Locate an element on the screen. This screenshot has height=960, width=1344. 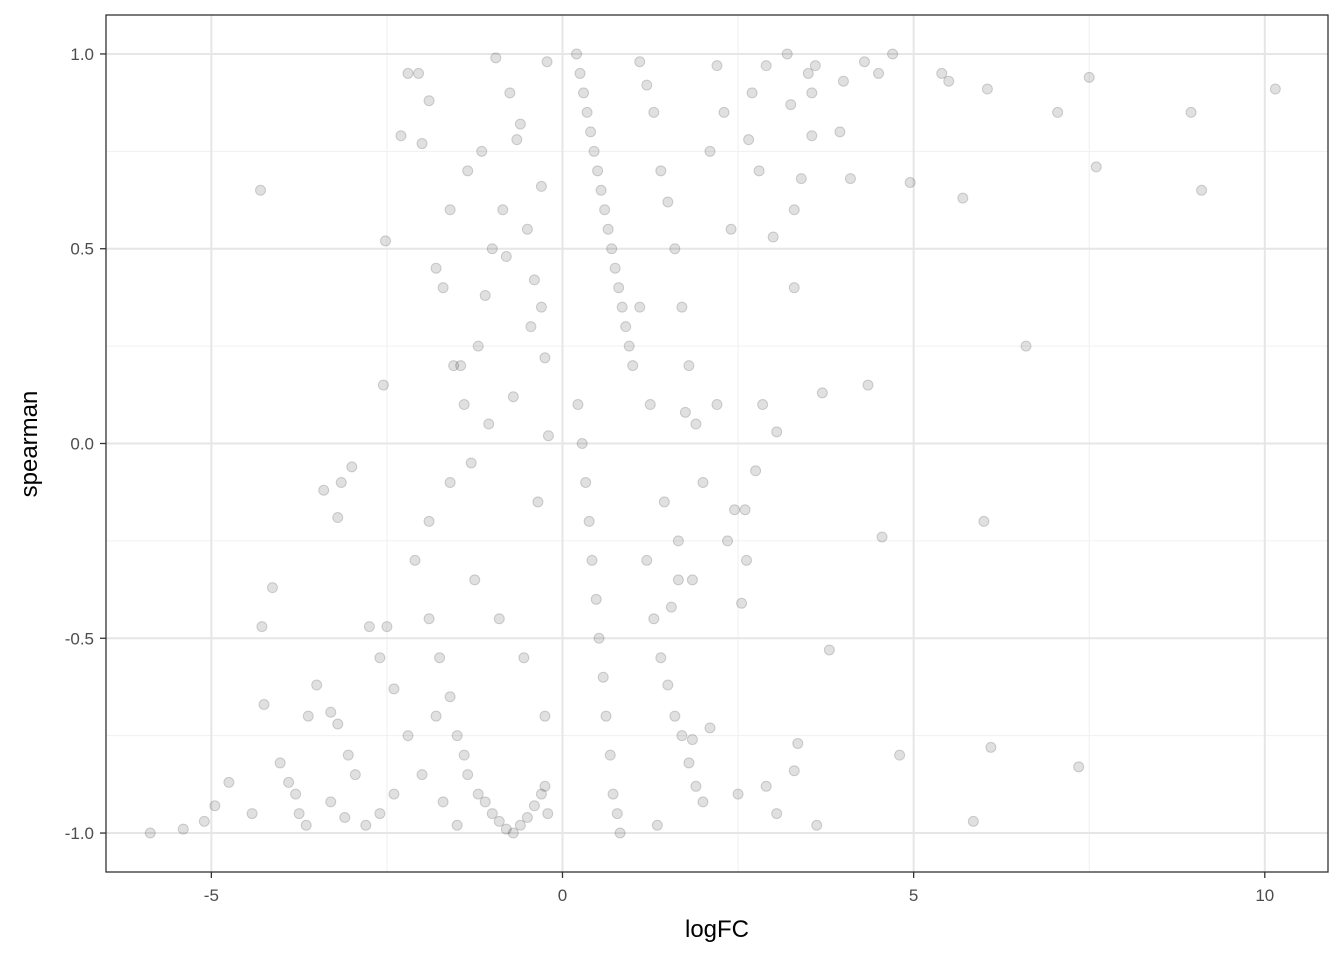
x-axis-ticks: -5 0 5 10 is located at coordinates (739, 888).